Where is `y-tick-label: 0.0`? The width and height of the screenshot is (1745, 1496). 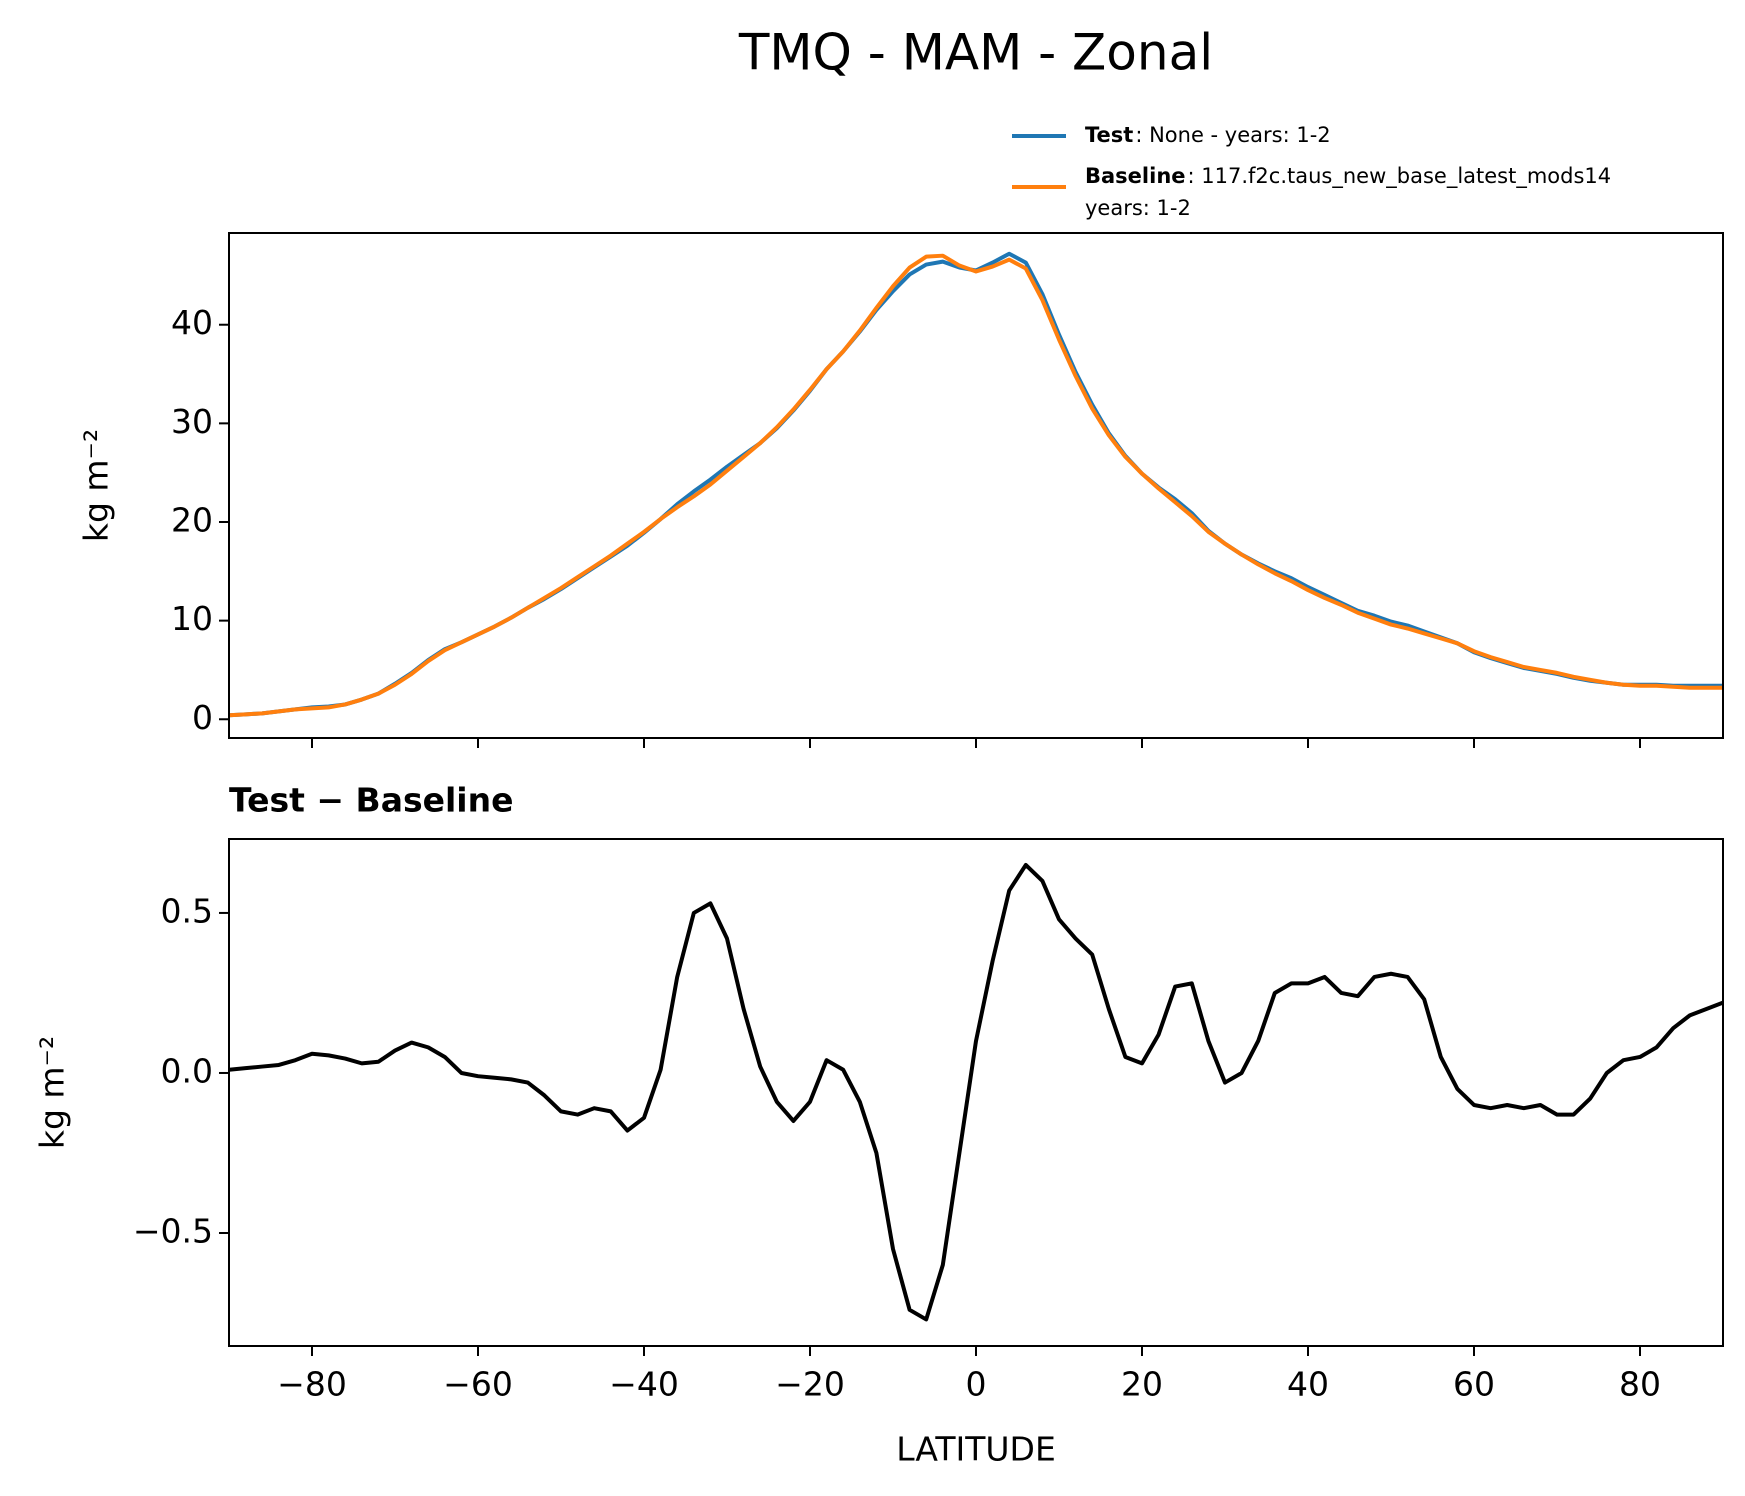
y-tick-label: 0.0 is located at coordinates (187, 1070).